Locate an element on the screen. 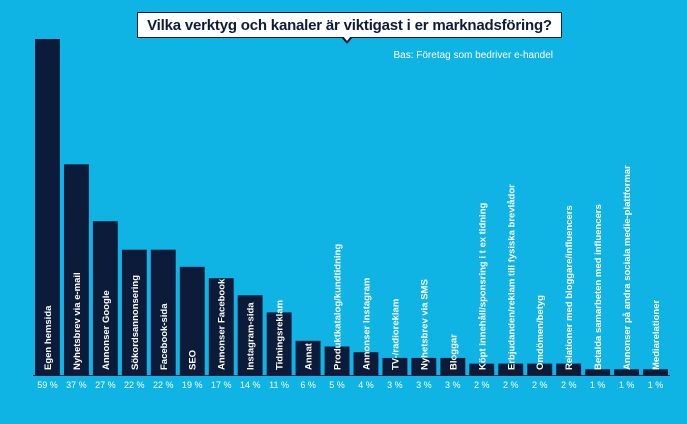  value-label: 5 % is located at coordinates (337, 385).